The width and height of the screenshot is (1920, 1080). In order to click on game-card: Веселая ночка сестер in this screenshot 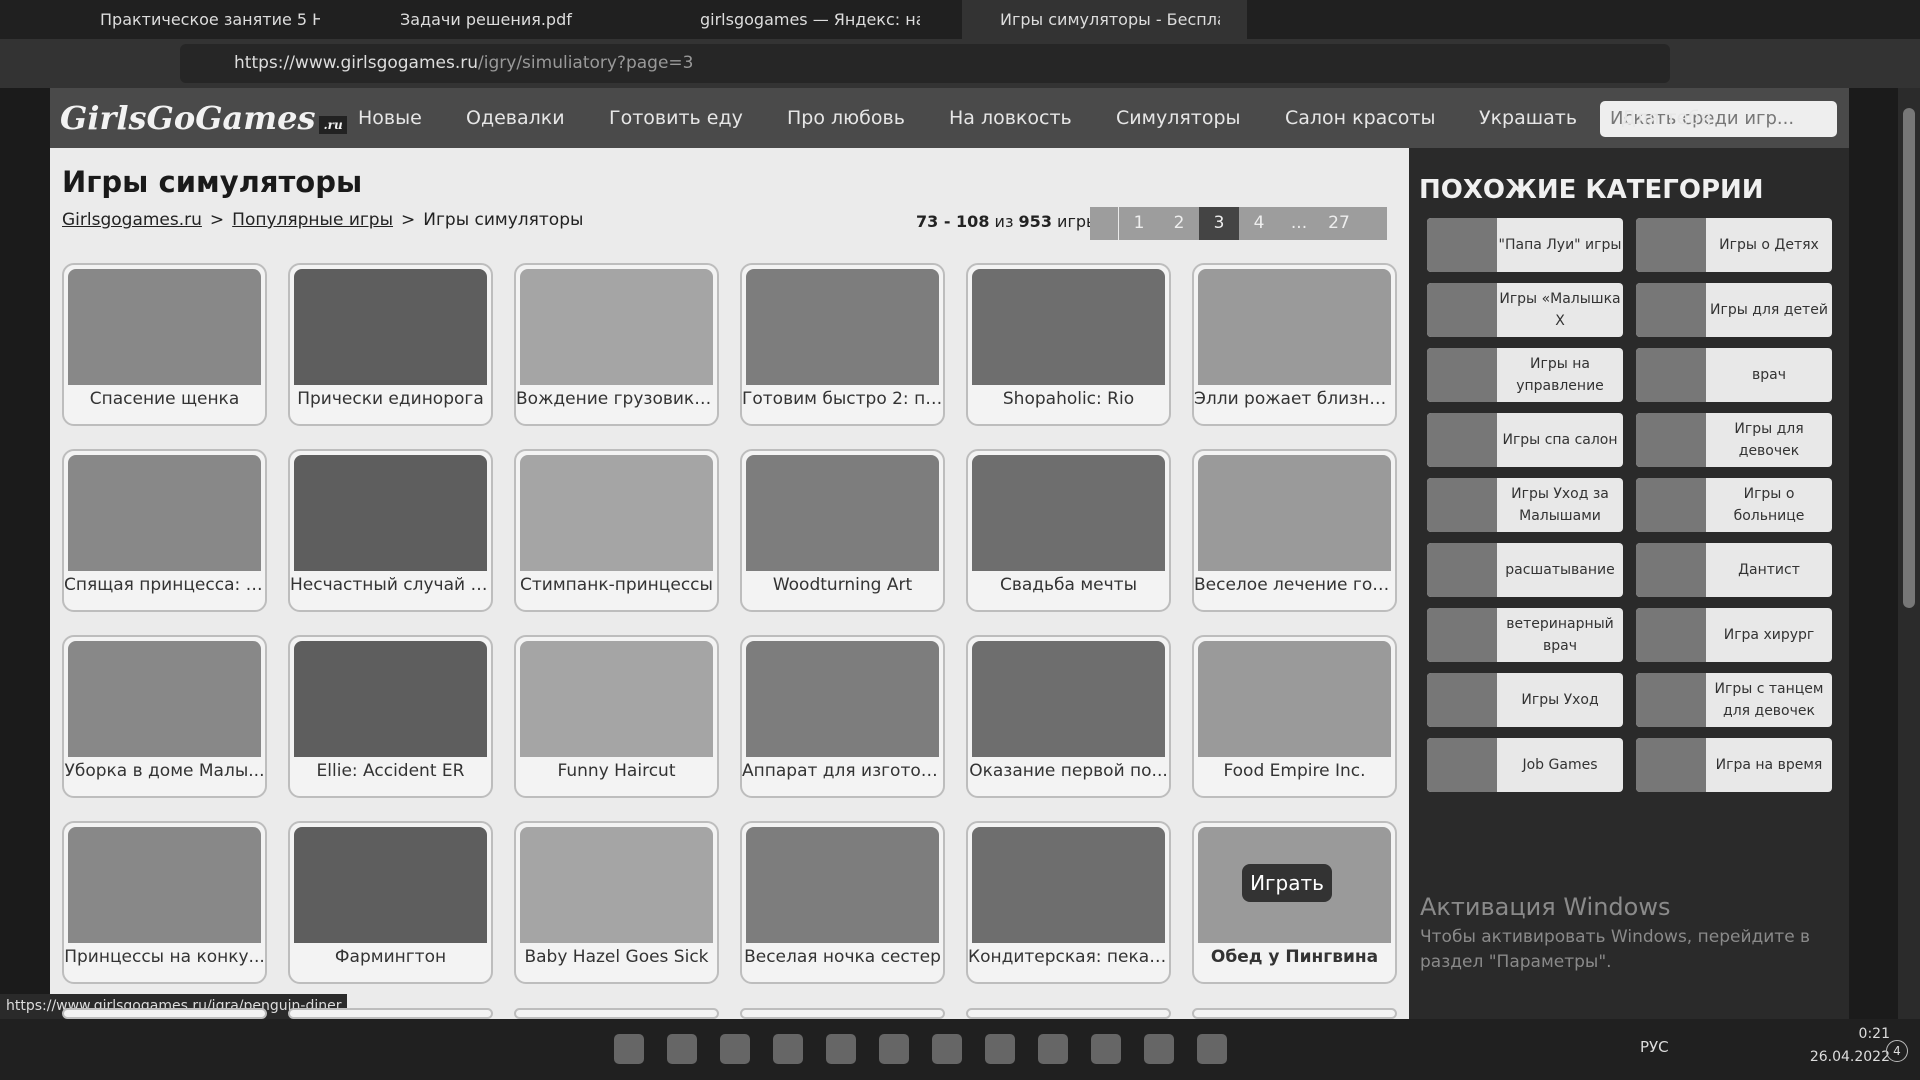, I will do `click(842, 902)`.